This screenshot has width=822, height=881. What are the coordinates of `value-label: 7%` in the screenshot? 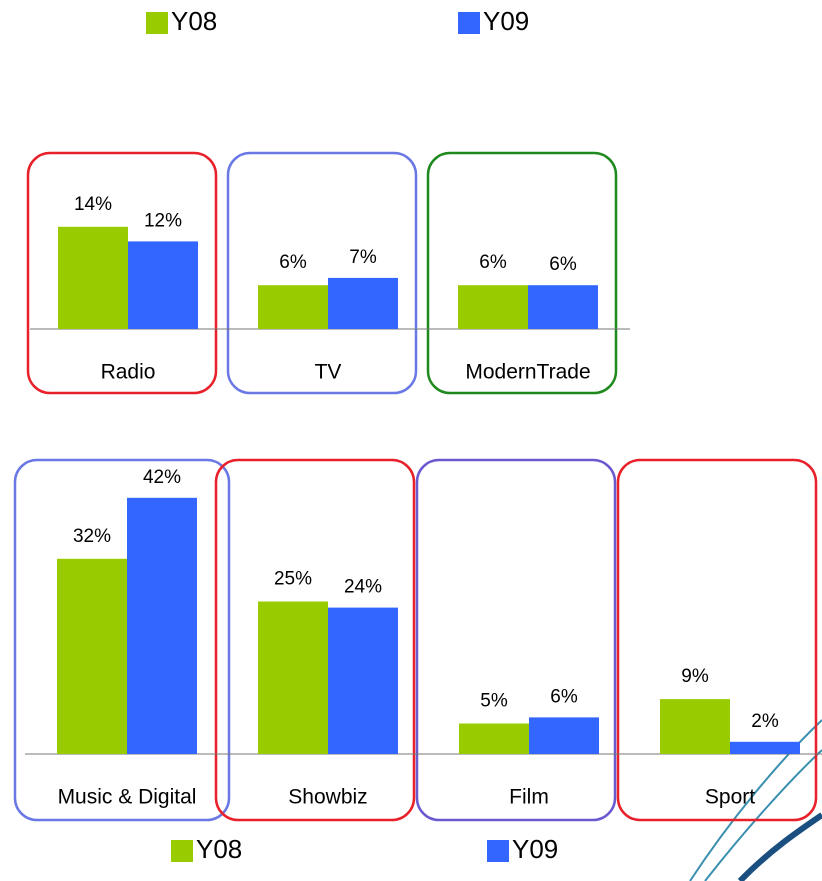 It's located at (363, 257).